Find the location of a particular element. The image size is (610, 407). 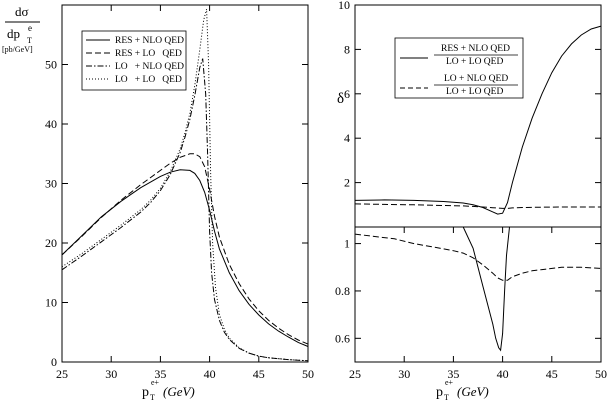

left-xtick-label-5: 50 is located at coordinates (308, 374).